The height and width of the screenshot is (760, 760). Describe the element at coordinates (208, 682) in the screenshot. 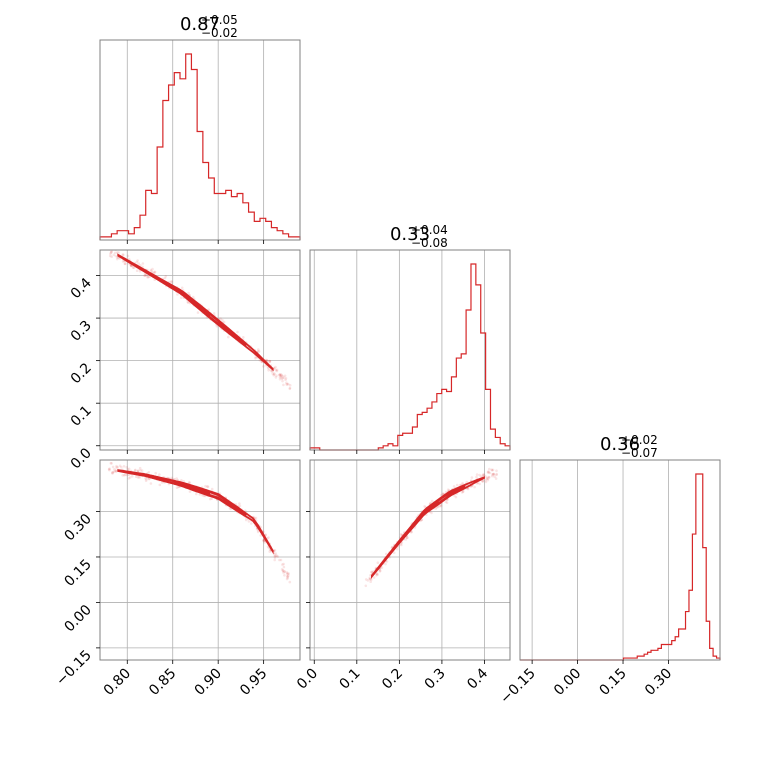

I see `x-tick-label: 0.90` at that location.